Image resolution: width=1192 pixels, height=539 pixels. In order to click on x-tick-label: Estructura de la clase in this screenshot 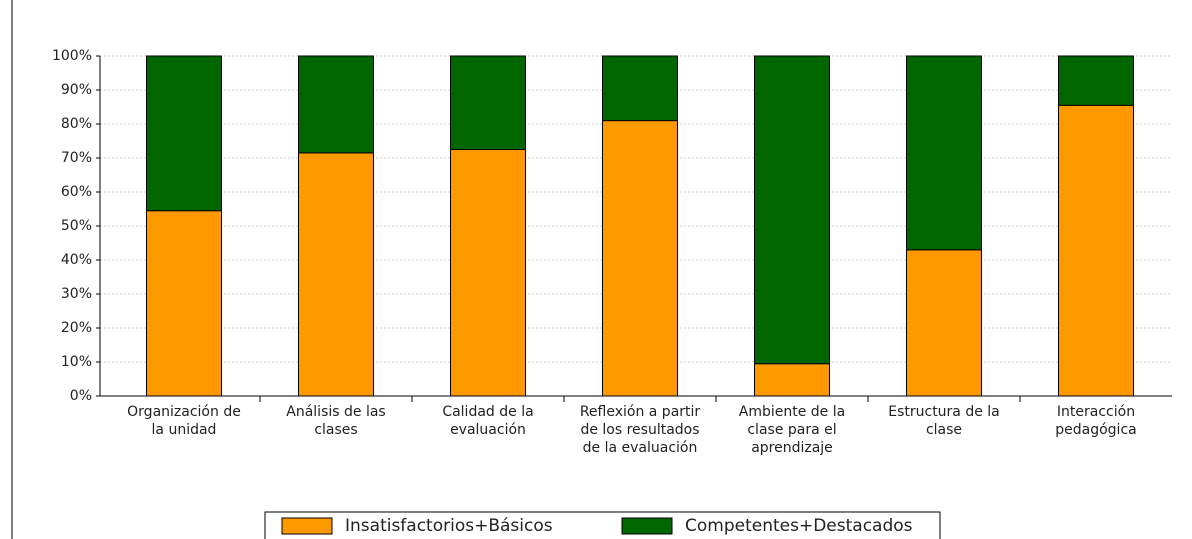, I will do `click(944, 421)`.